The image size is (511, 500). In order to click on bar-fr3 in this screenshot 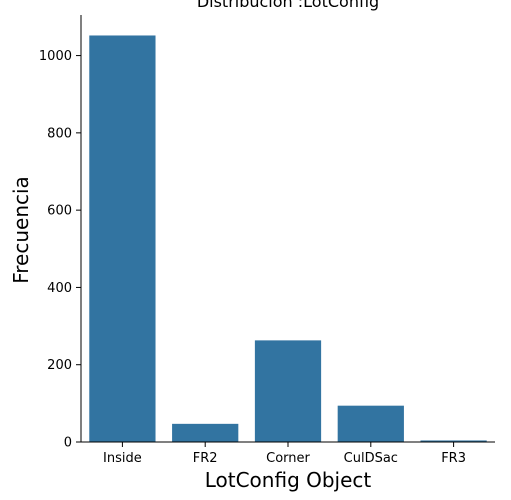, I will do `click(453, 441)`.